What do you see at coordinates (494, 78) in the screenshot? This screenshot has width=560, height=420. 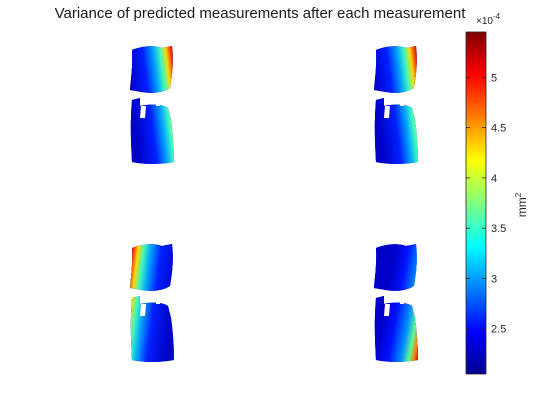 I see `colorbar-tick-label: 5` at bounding box center [494, 78].